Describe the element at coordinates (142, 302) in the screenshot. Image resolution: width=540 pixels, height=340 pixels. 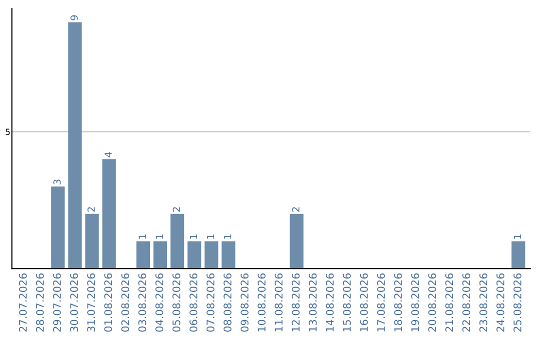
I see `x-tick-label: 03.08.2026` at that location.